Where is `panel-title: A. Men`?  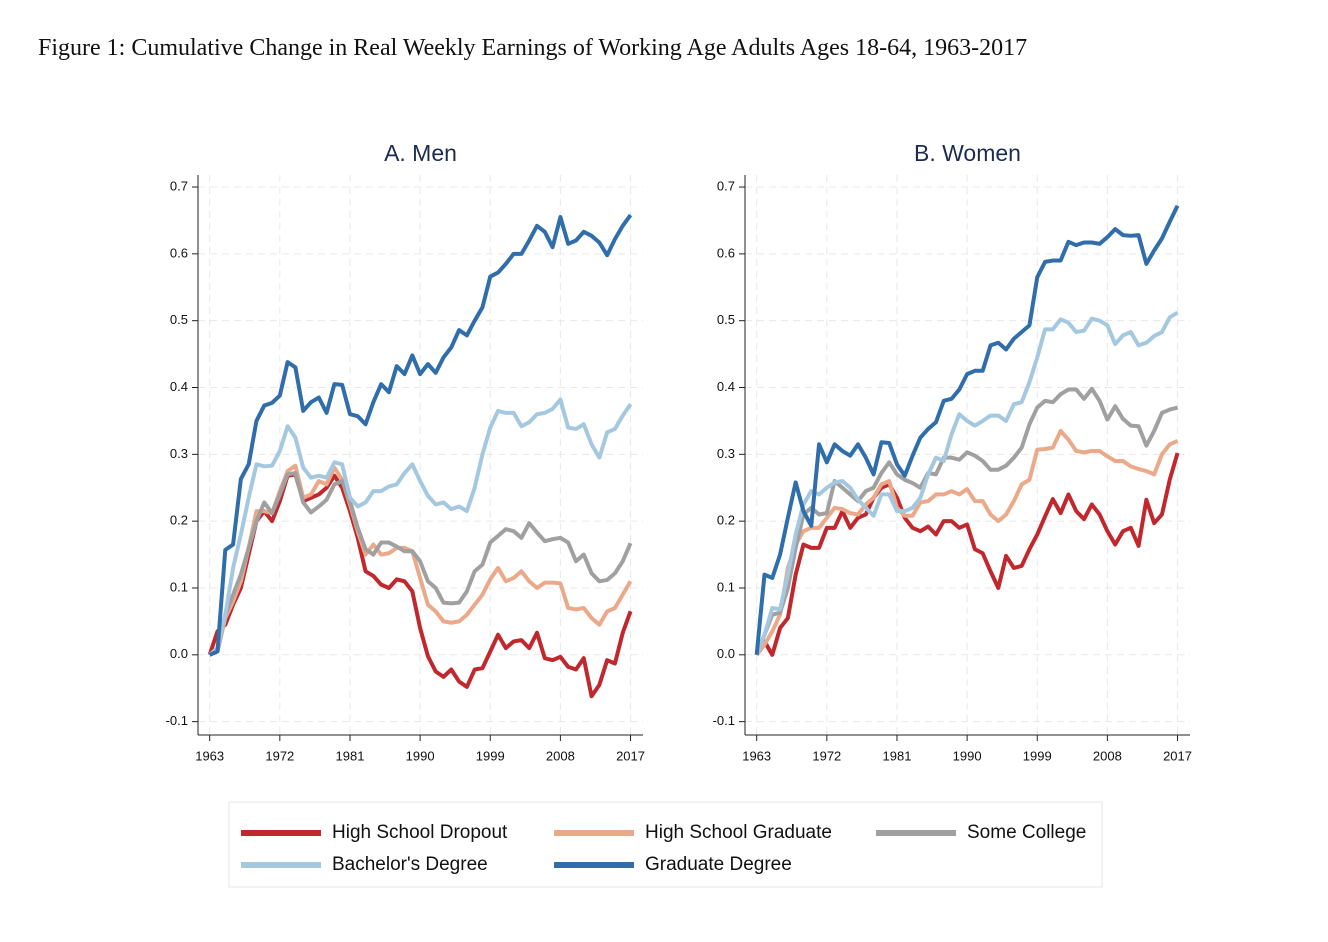
panel-title: A. Men is located at coordinates (420, 153).